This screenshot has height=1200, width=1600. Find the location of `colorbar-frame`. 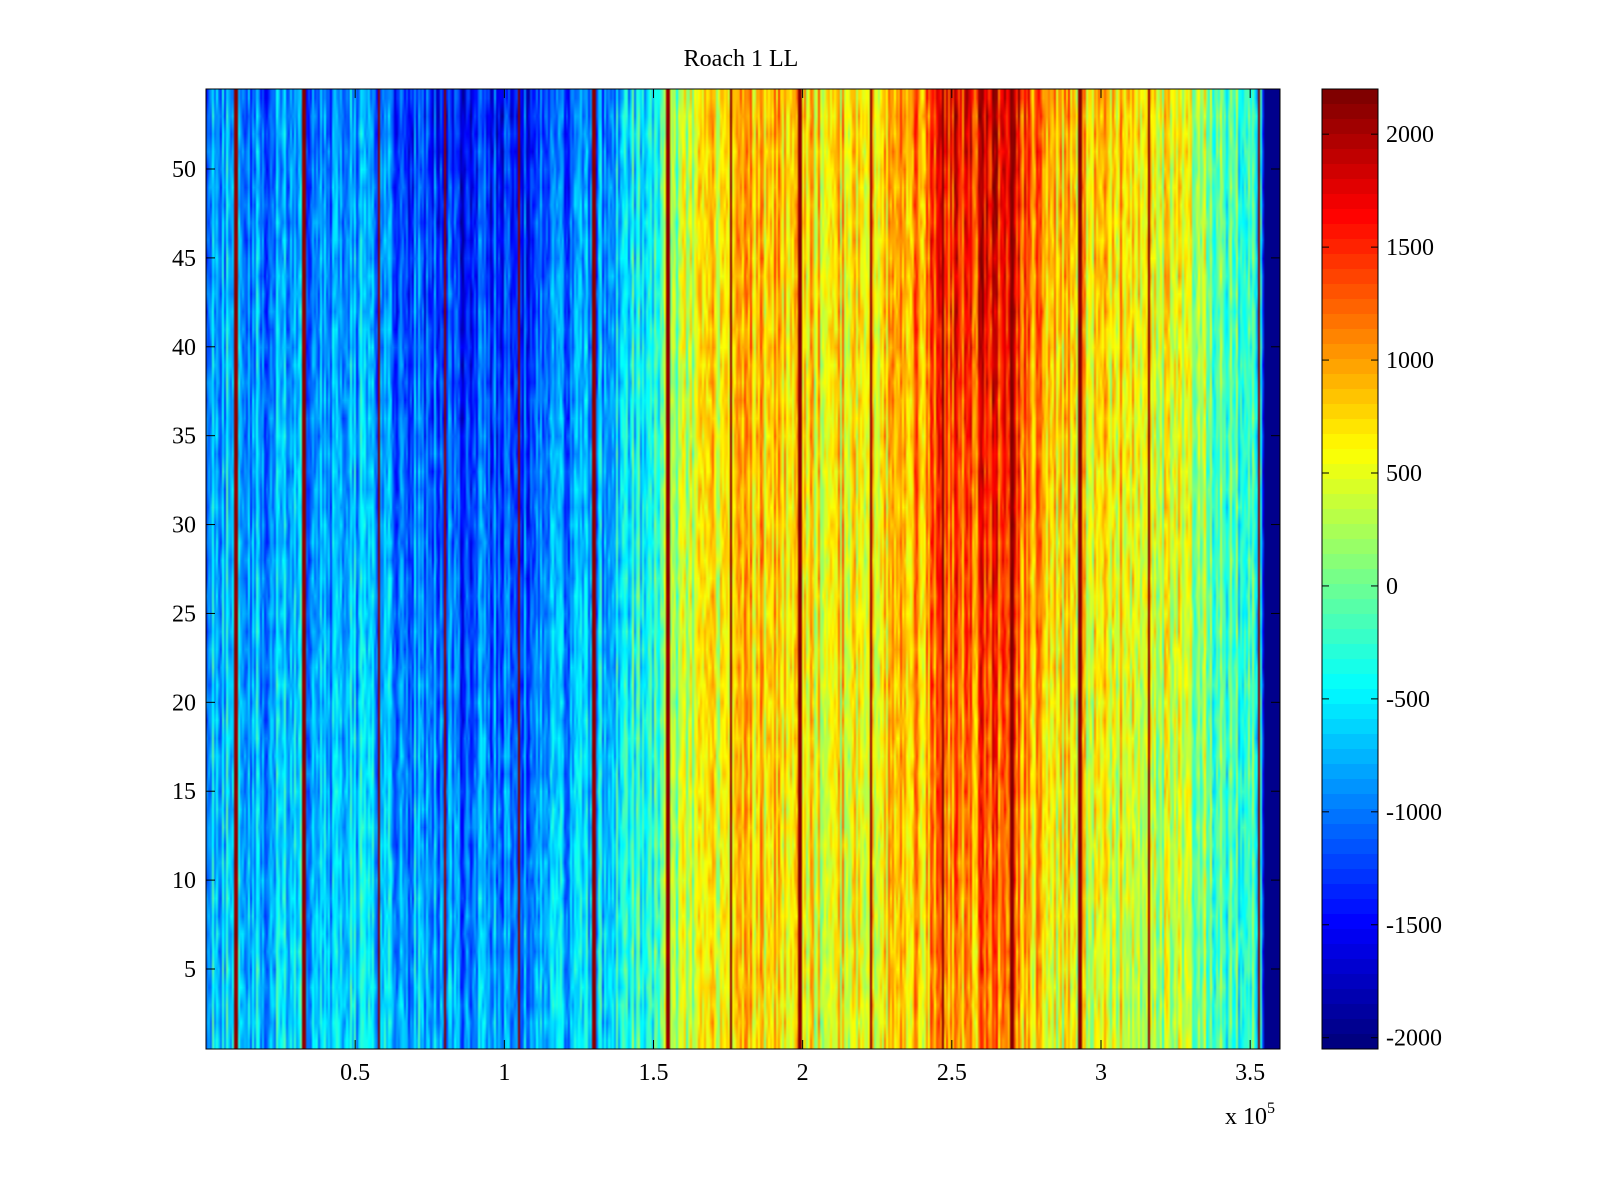

colorbar-frame is located at coordinates (1350, 569).